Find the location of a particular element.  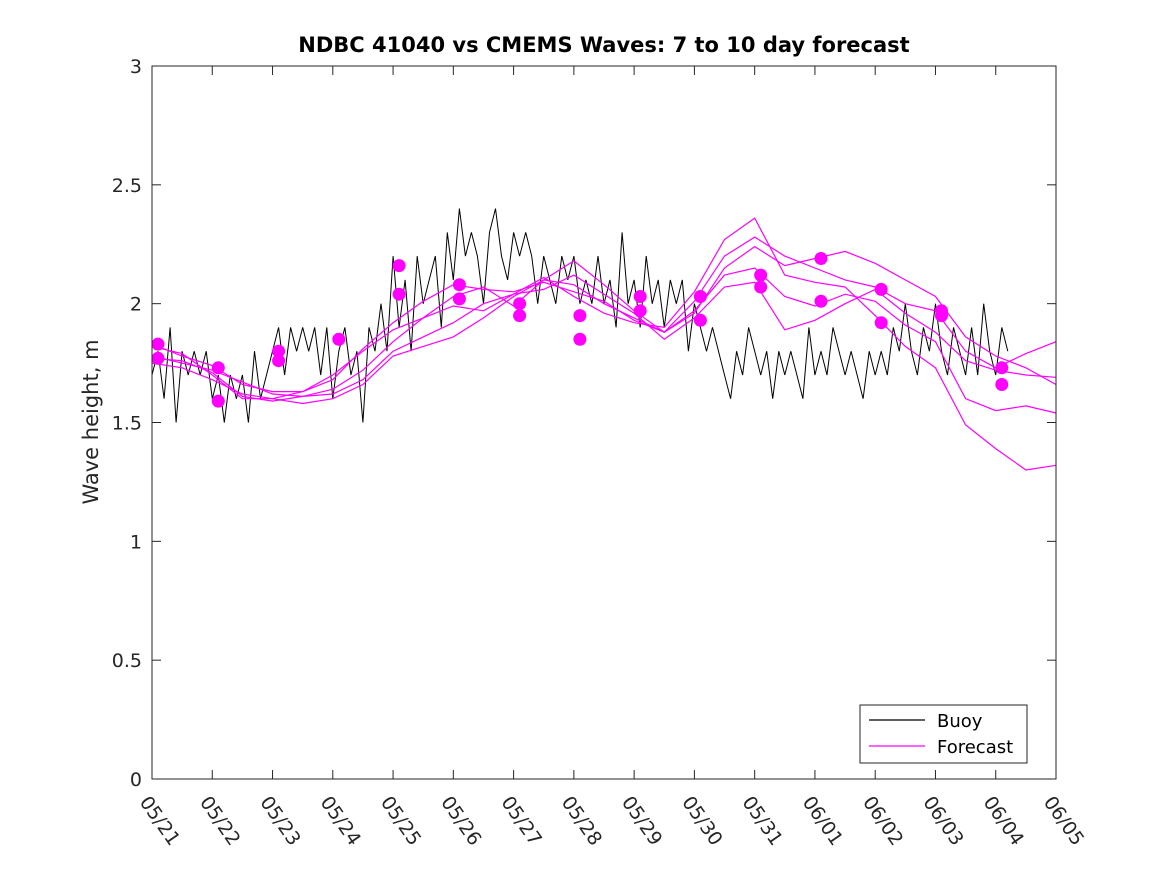

x-tick-label: 05/24 is located at coordinates (340, 820).